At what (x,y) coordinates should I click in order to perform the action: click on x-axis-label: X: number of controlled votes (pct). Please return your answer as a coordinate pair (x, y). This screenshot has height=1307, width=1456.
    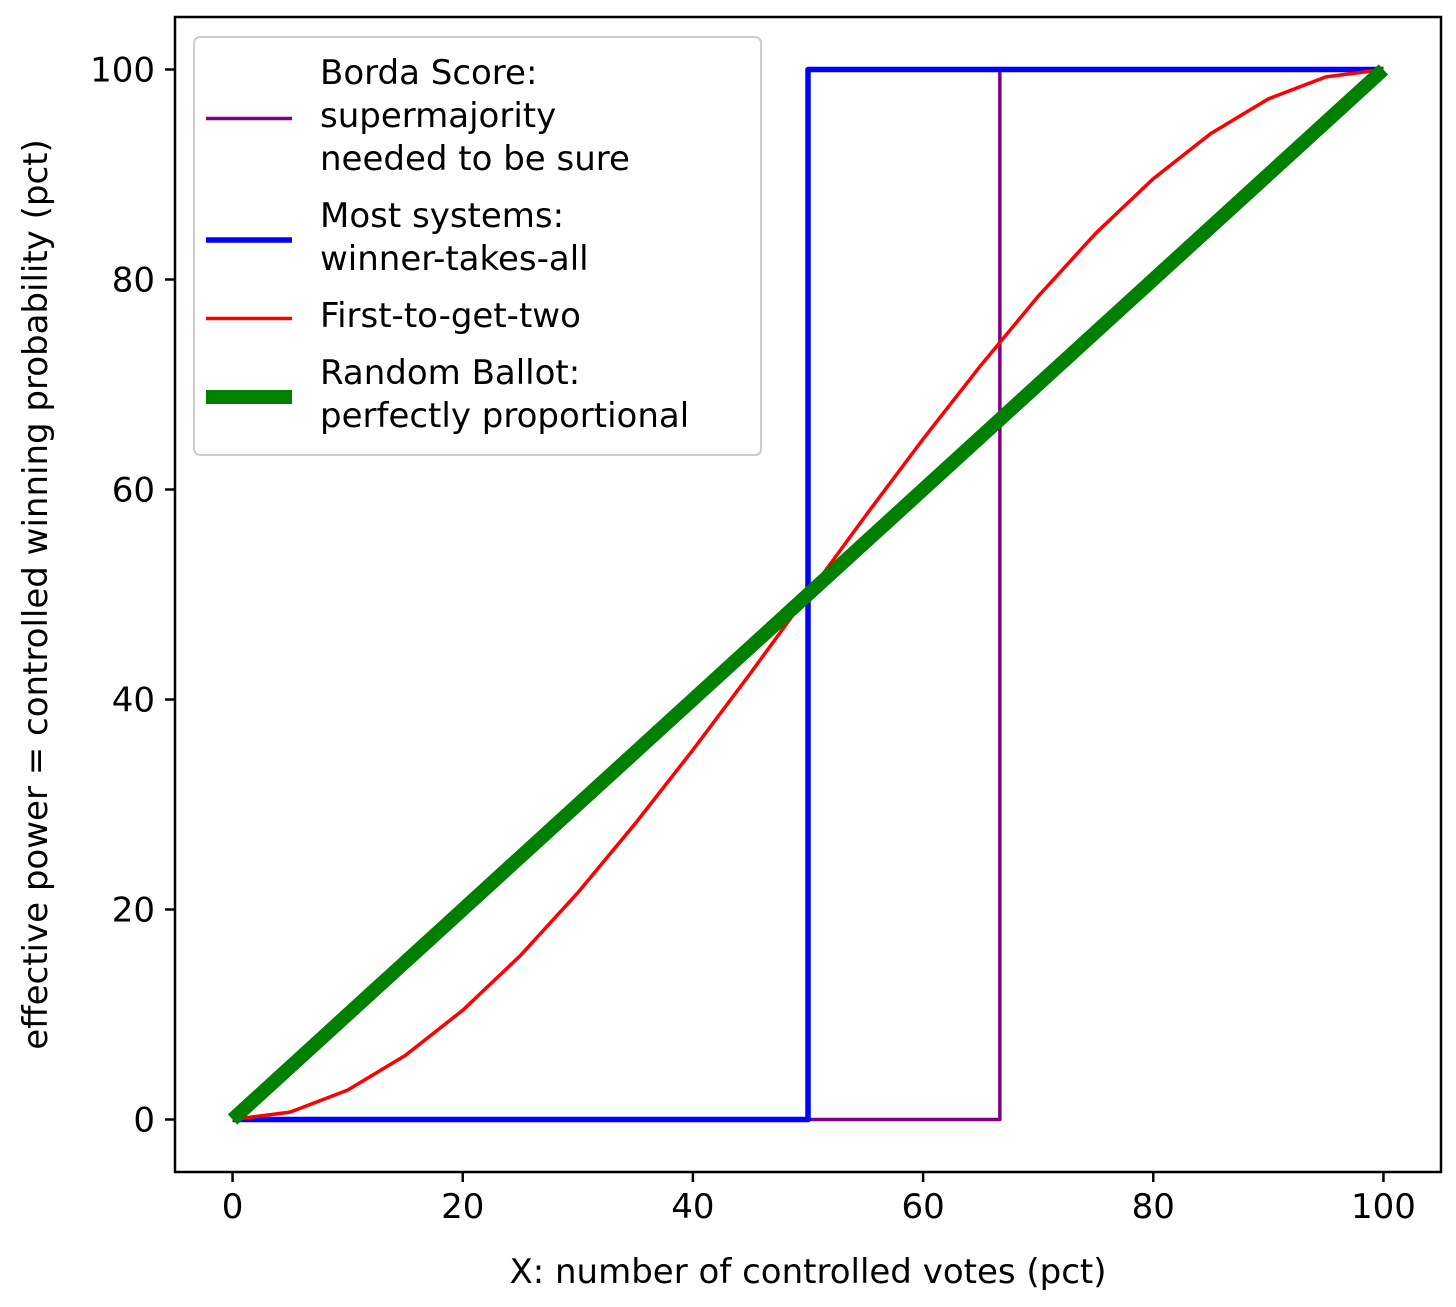
    Looking at the image, I should click on (807, 1272).